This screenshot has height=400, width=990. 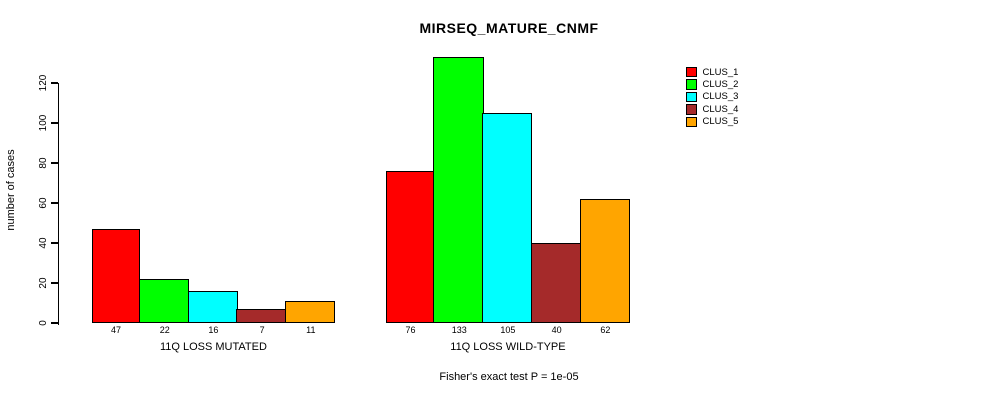 What do you see at coordinates (261, 316) in the screenshot?
I see `bar-clus_4-group1` at bounding box center [261, 316].